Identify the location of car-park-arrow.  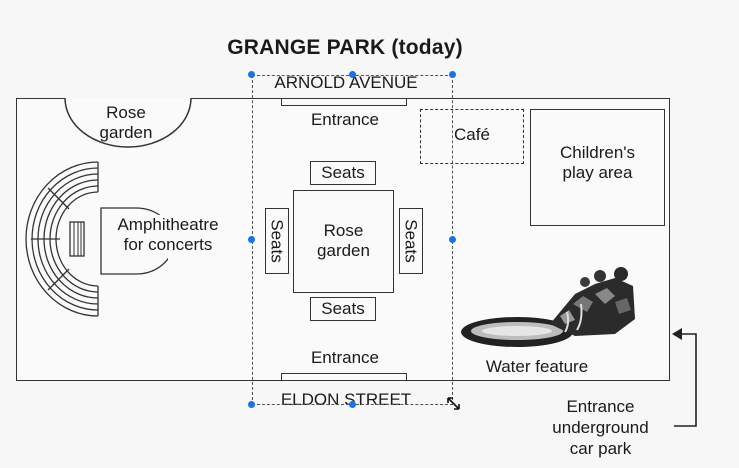
(684, 377).